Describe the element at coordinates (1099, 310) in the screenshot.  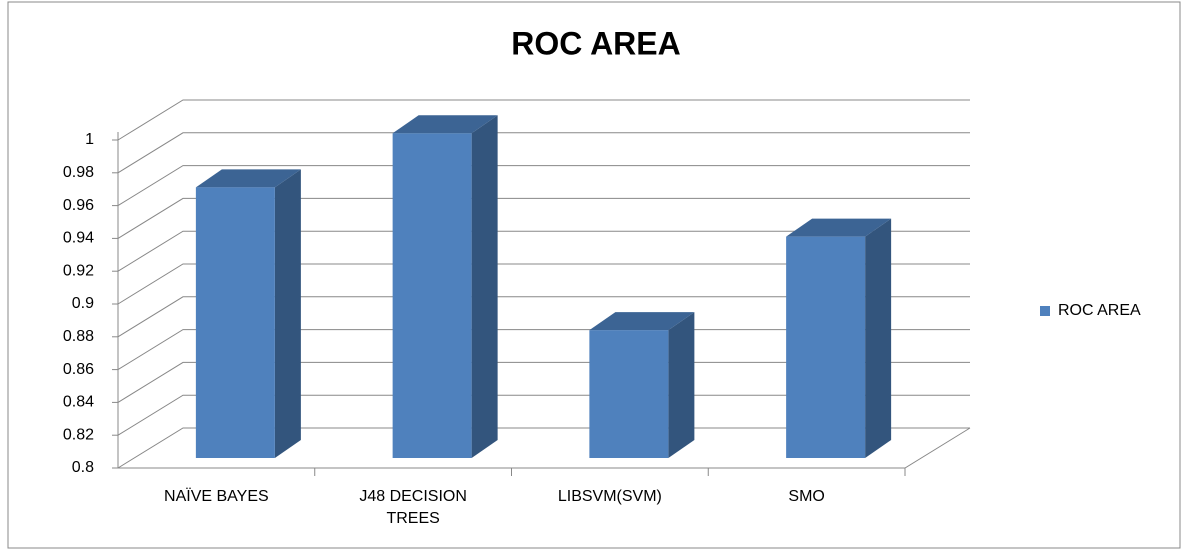
I see `legend-label: ROC AREA` at that location.